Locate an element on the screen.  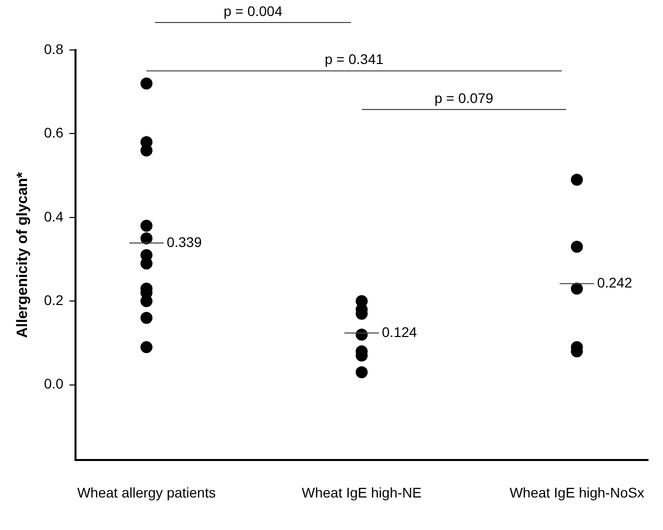
y-tick-label: 0.6 is located at coordinates (54, 132).